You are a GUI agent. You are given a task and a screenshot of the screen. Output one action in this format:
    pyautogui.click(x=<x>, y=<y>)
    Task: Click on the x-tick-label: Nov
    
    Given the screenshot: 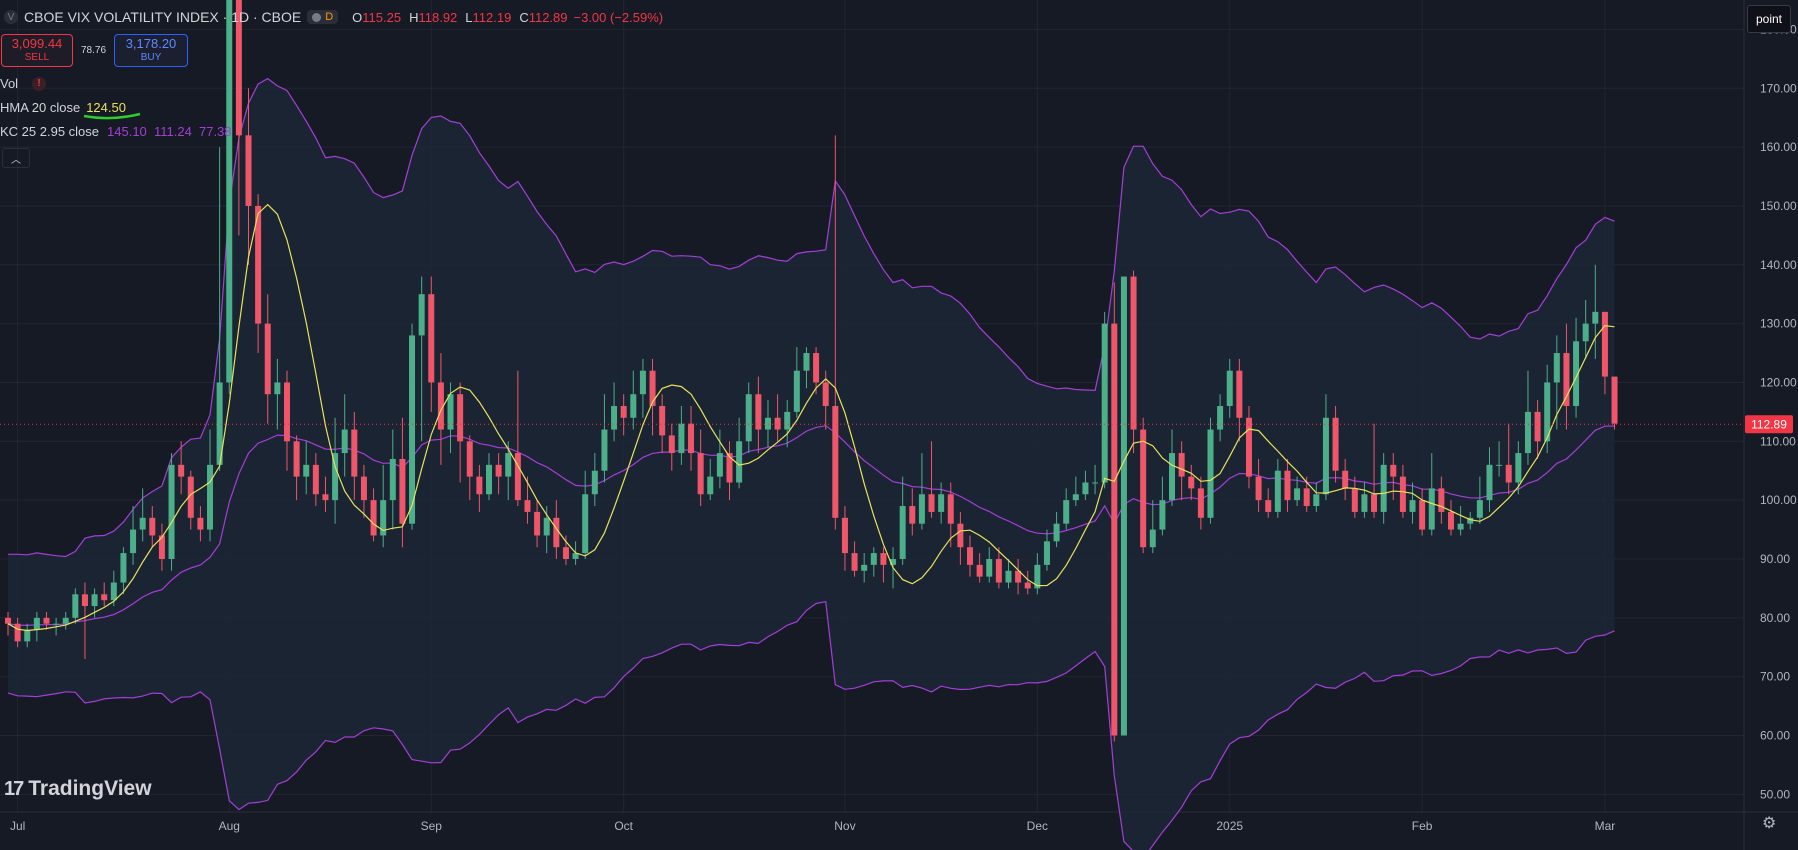 What is the action you would take?
    pyautogui.click(x=844, y=826)
    